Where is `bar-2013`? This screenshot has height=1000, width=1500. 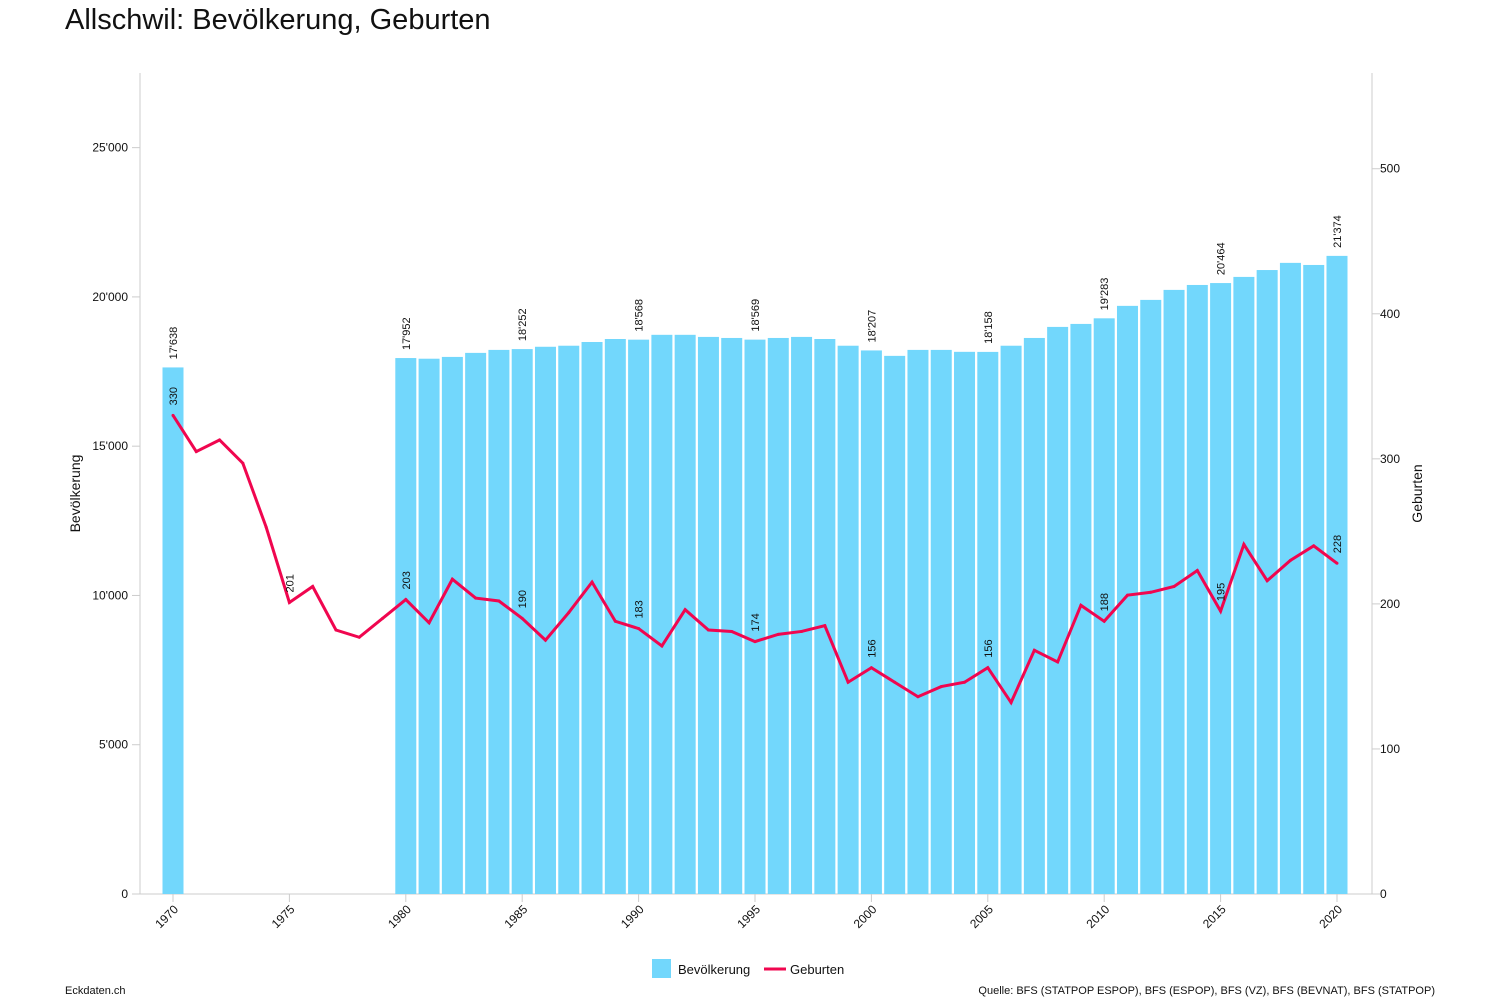
bar-2013 is located at coordinates (1174, 591).